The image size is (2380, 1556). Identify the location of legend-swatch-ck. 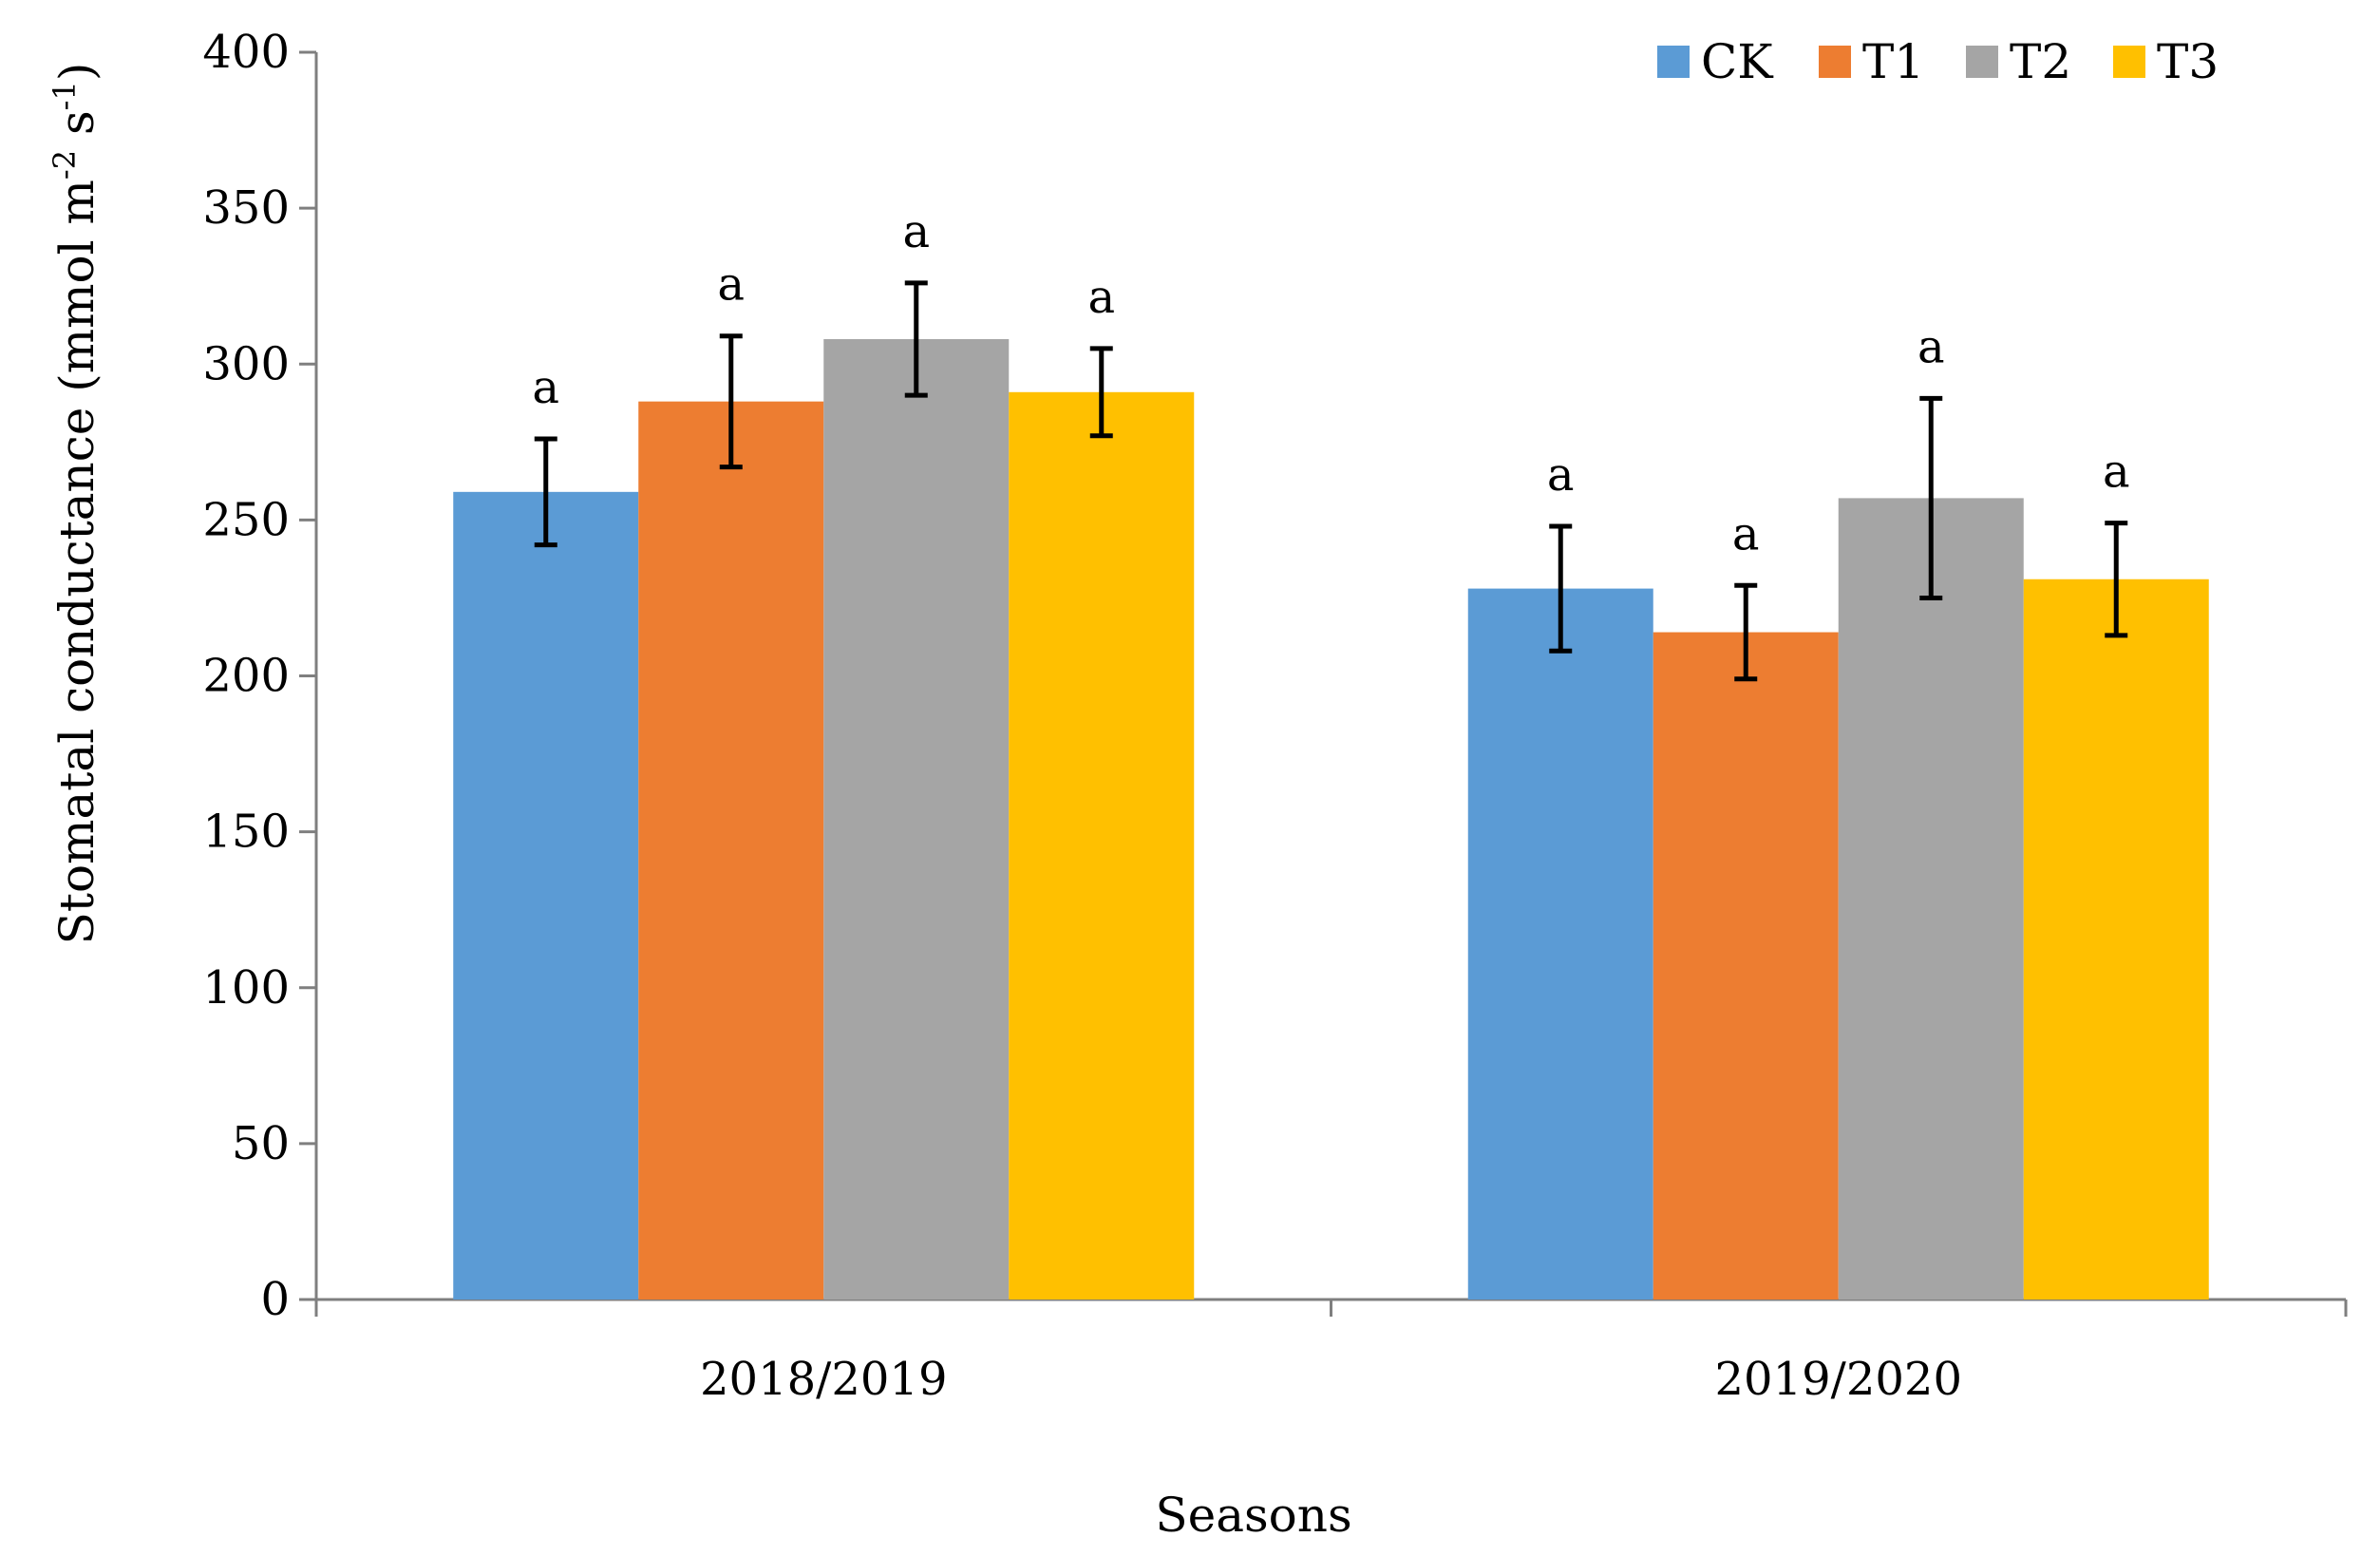
(1674, 62).